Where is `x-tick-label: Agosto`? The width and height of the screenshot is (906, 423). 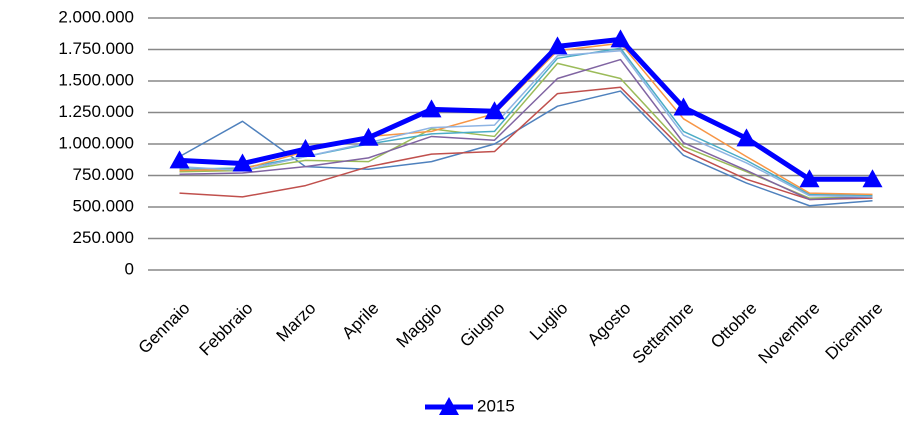
x-tick-label: Agosto is located at coordinates (609, 324).